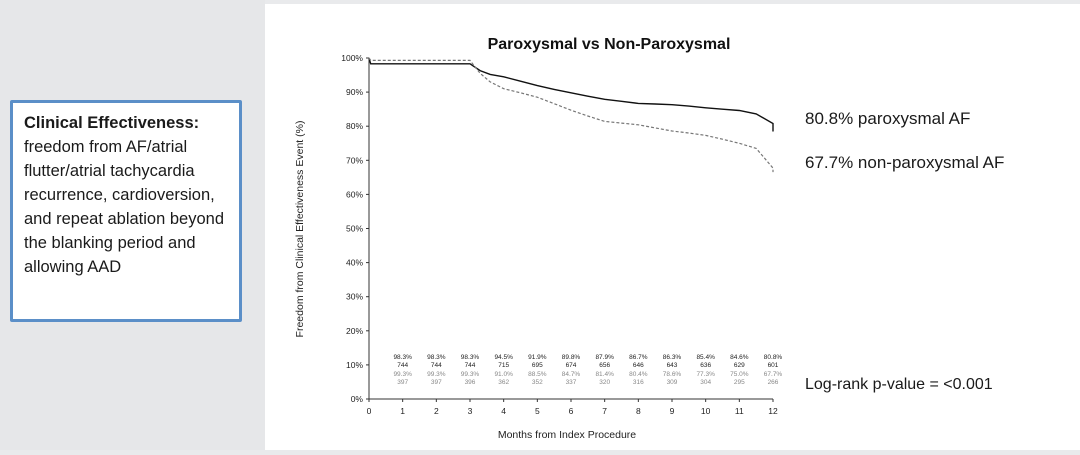 Image resolution: width=1080 pixels, height=455 pixels. I want to click on x-tick-label: 8, so click(638, 411).